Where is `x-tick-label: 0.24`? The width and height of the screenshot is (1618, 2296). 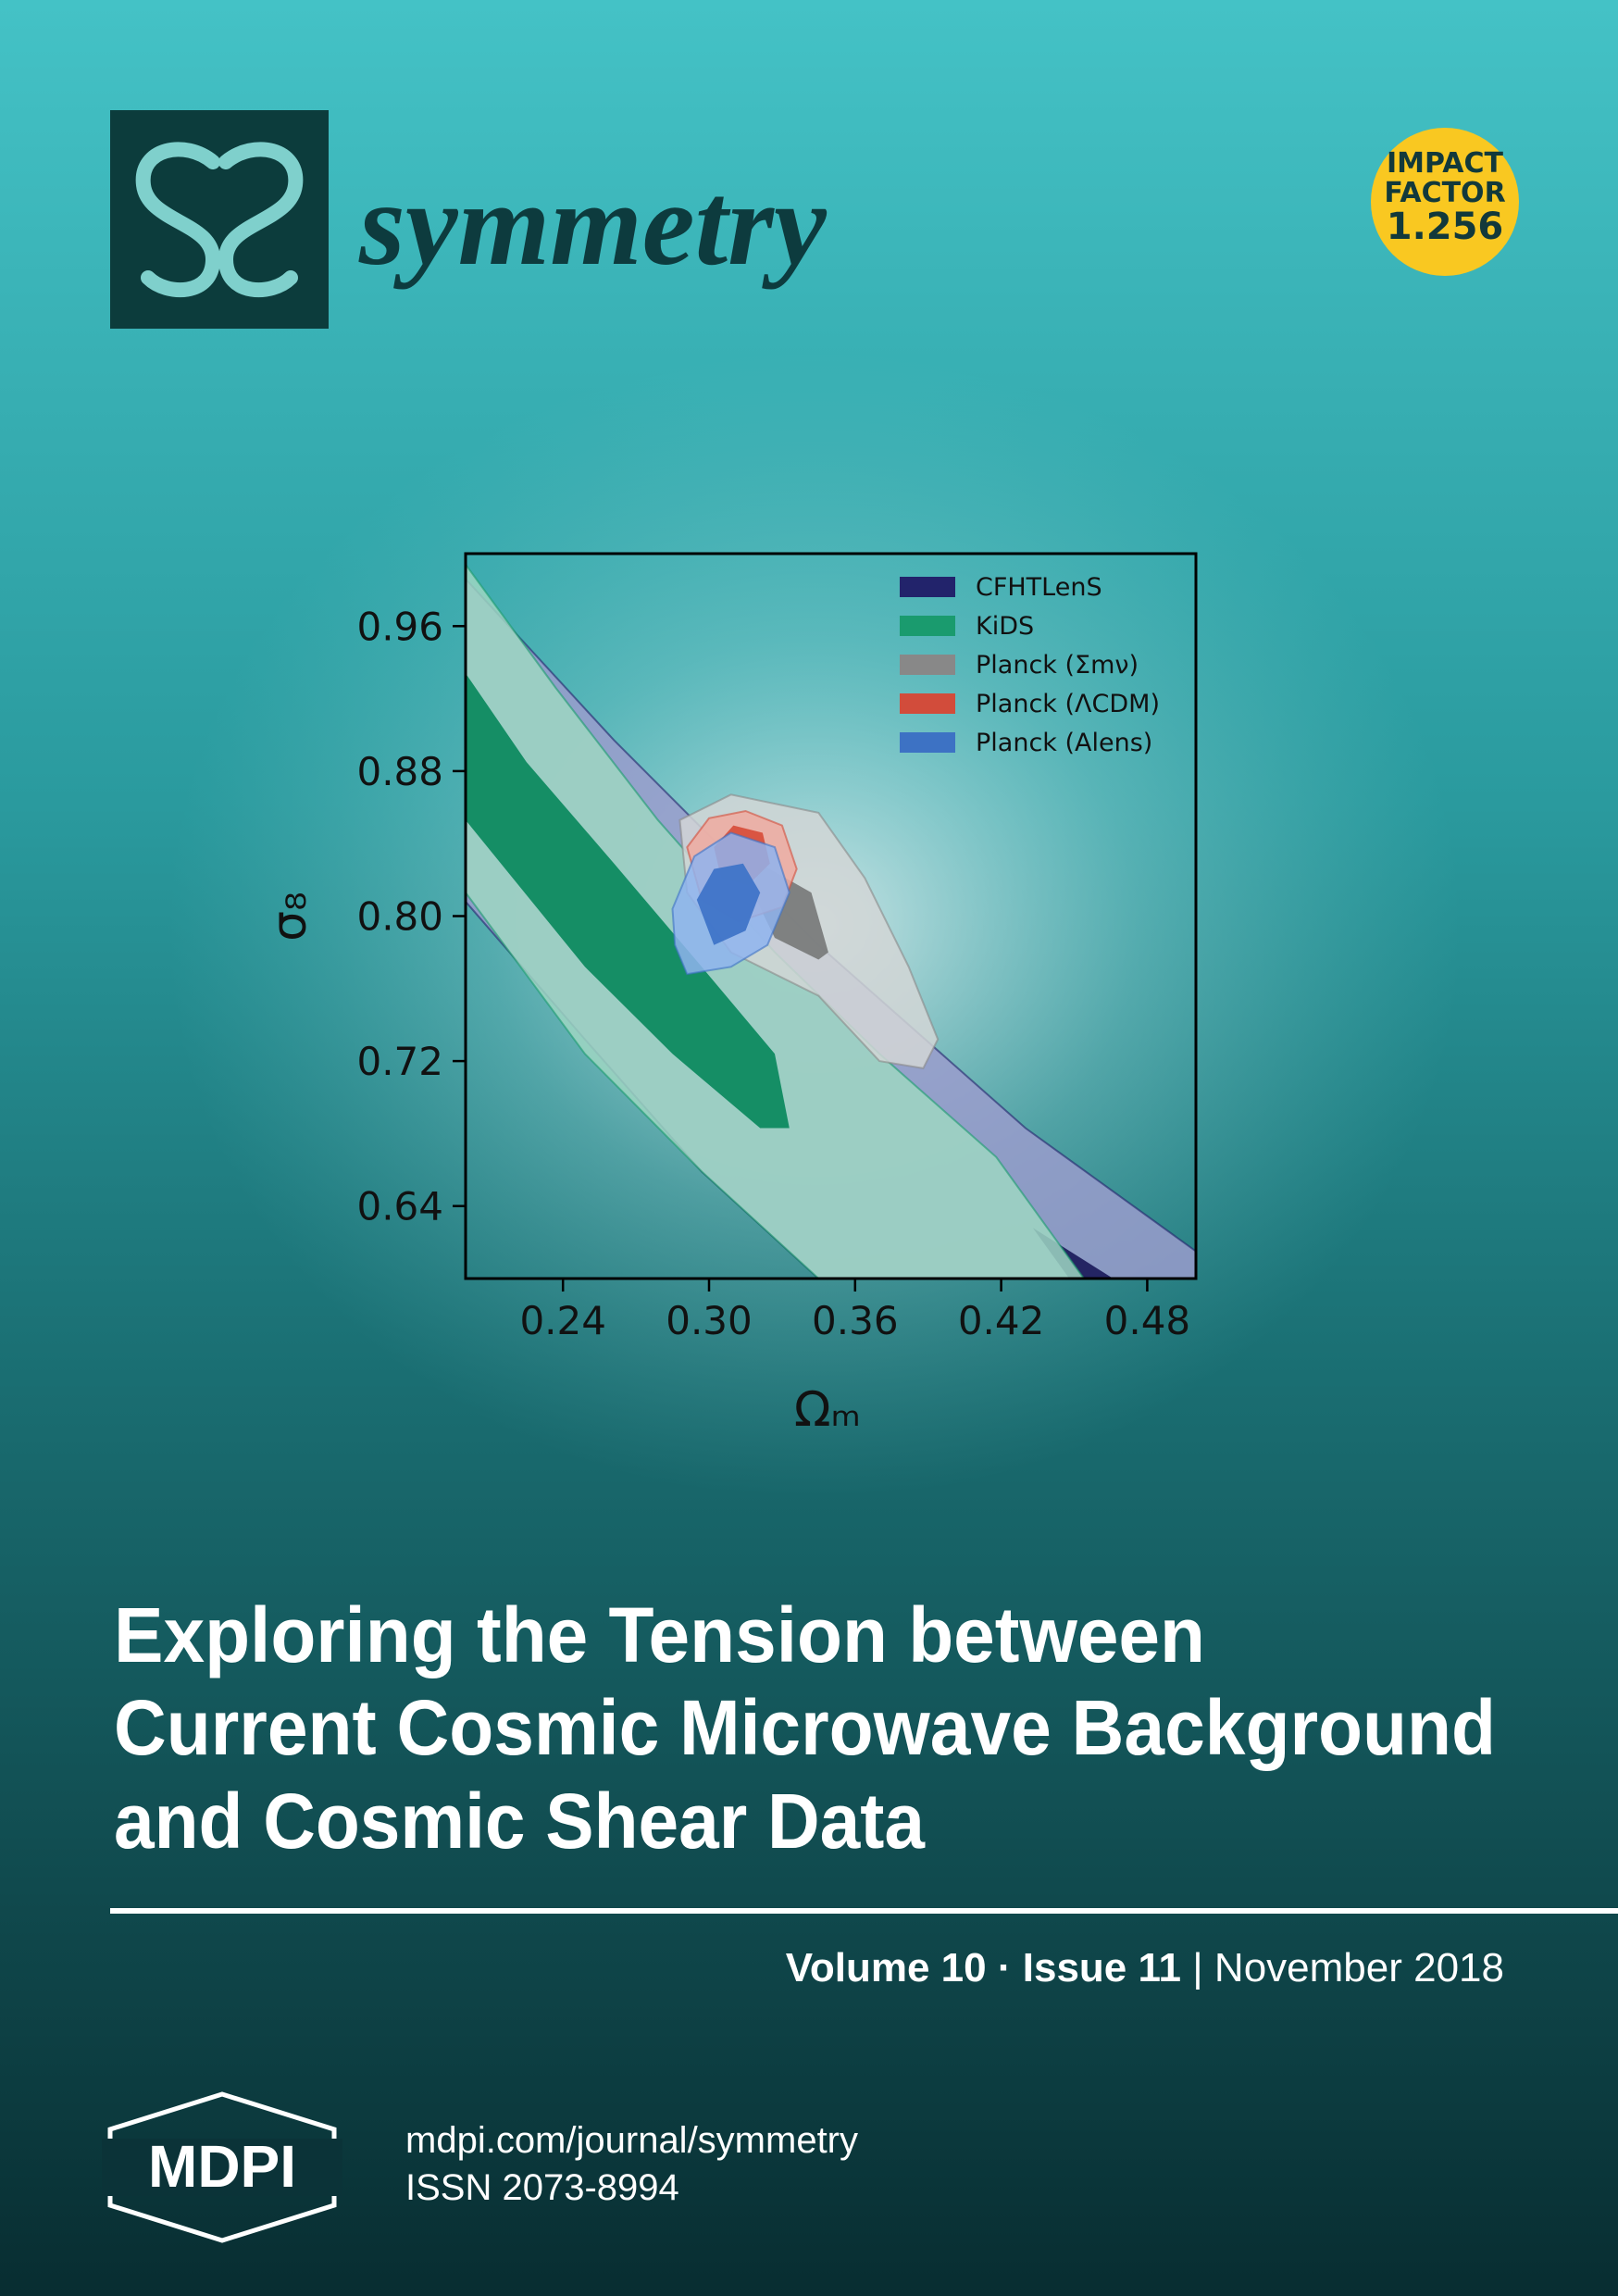 x-tick-label: 0.24 is located at coordinates (562, 1320).